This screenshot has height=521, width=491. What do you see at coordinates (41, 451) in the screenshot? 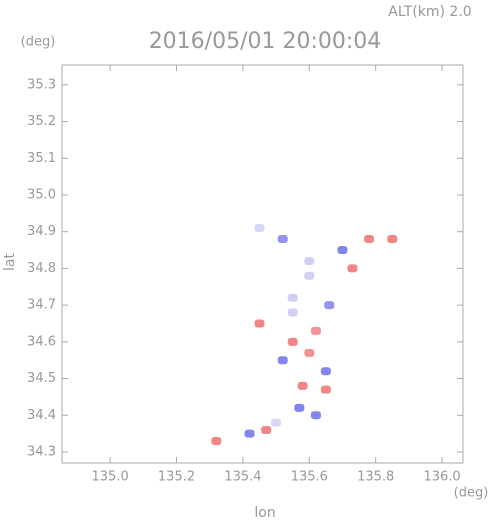
I see `y-tick-label: 34.3` at bounding box center [41, 451].